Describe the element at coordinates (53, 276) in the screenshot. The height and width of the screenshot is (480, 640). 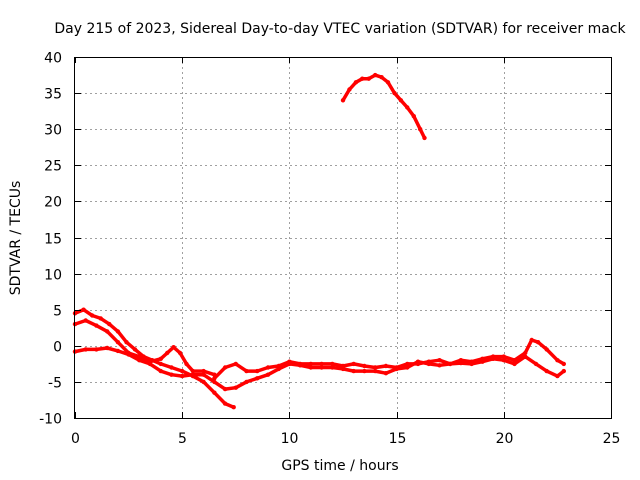
I see `y-tick-label: 10` at that location.